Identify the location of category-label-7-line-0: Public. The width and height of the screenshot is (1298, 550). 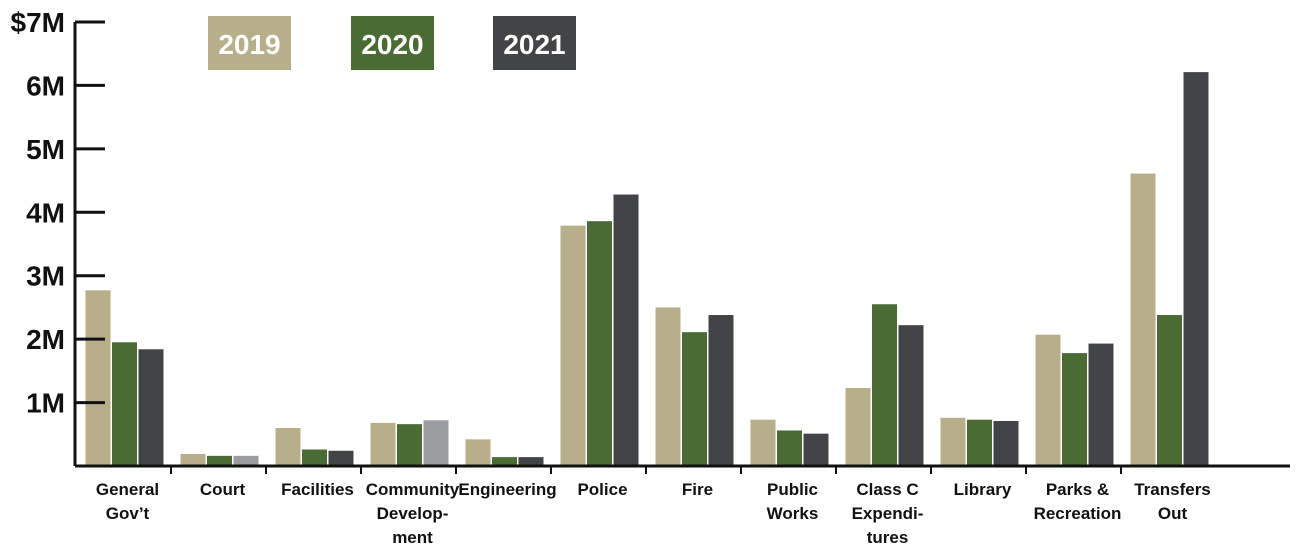
(792, 489).